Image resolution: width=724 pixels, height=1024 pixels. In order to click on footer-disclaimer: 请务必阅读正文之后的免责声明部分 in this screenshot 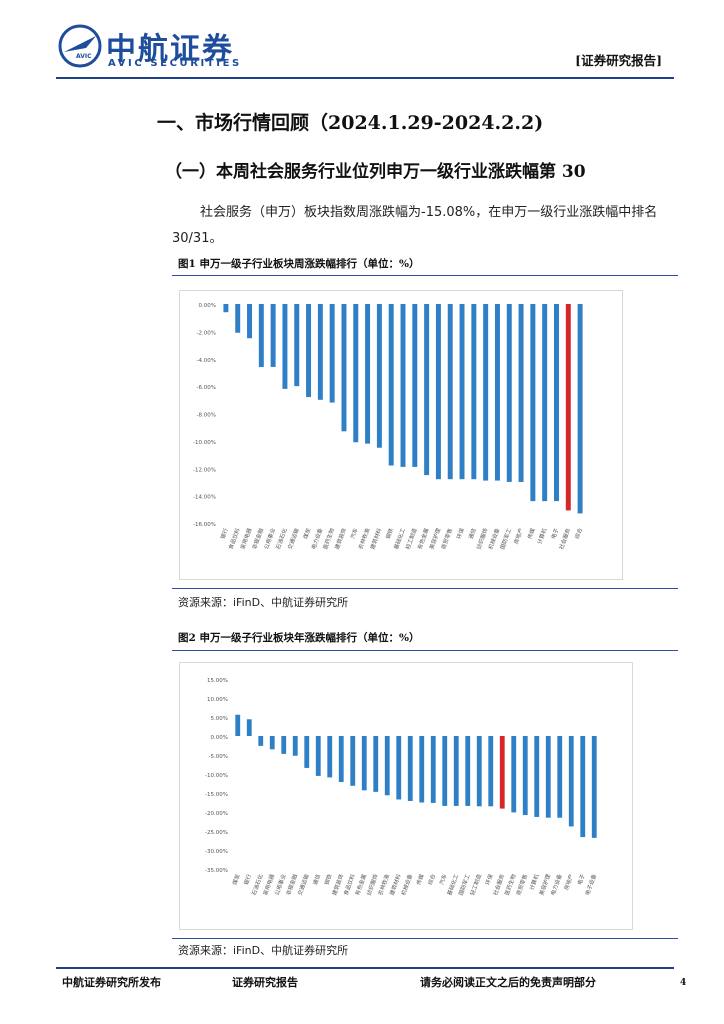, I will do `click(508, 982)`.